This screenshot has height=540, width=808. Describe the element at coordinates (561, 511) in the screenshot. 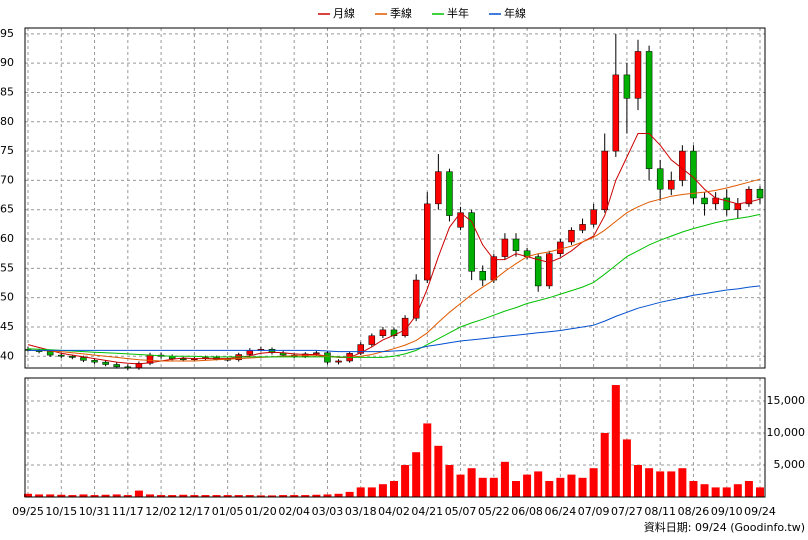

I see `x-tick-label: 06/24` at that location.